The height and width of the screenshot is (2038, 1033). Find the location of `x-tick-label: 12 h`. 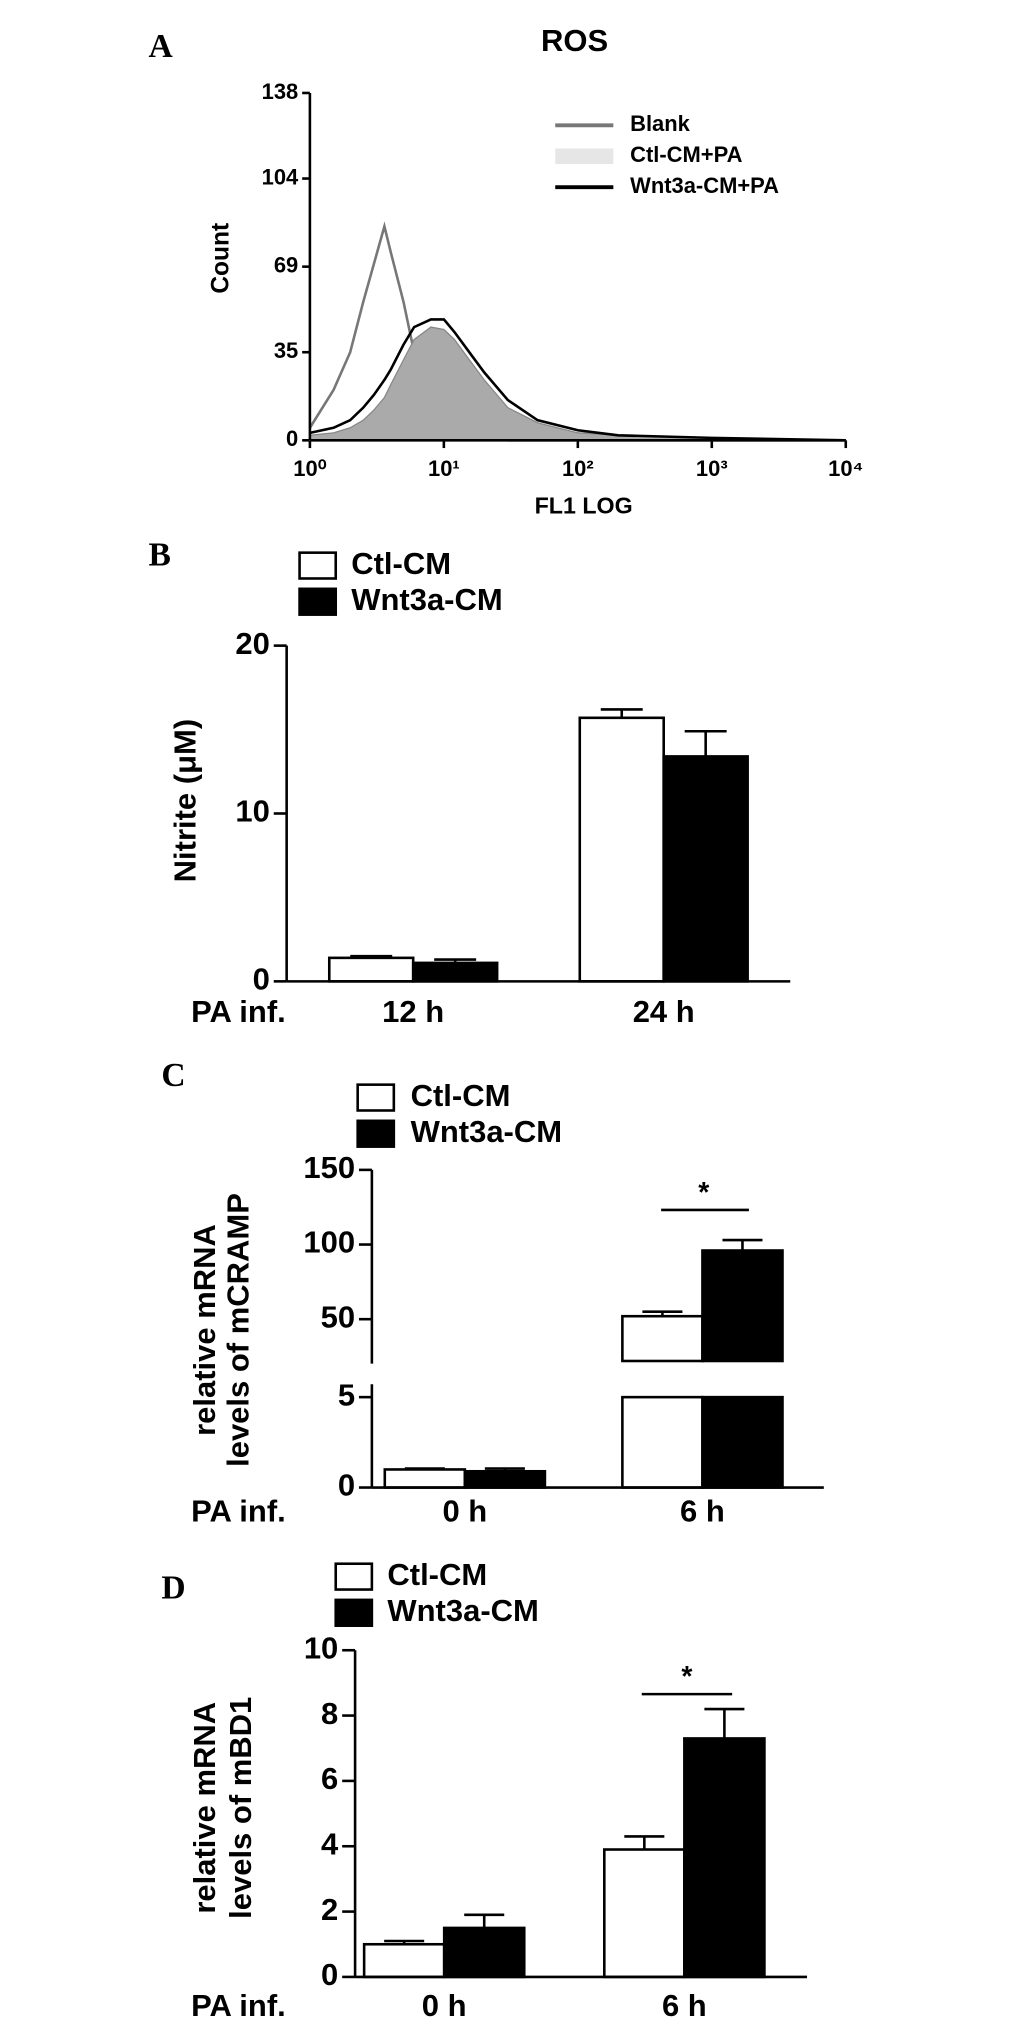

x-tick-label: 12 h is located at coordinates (413, 1011).